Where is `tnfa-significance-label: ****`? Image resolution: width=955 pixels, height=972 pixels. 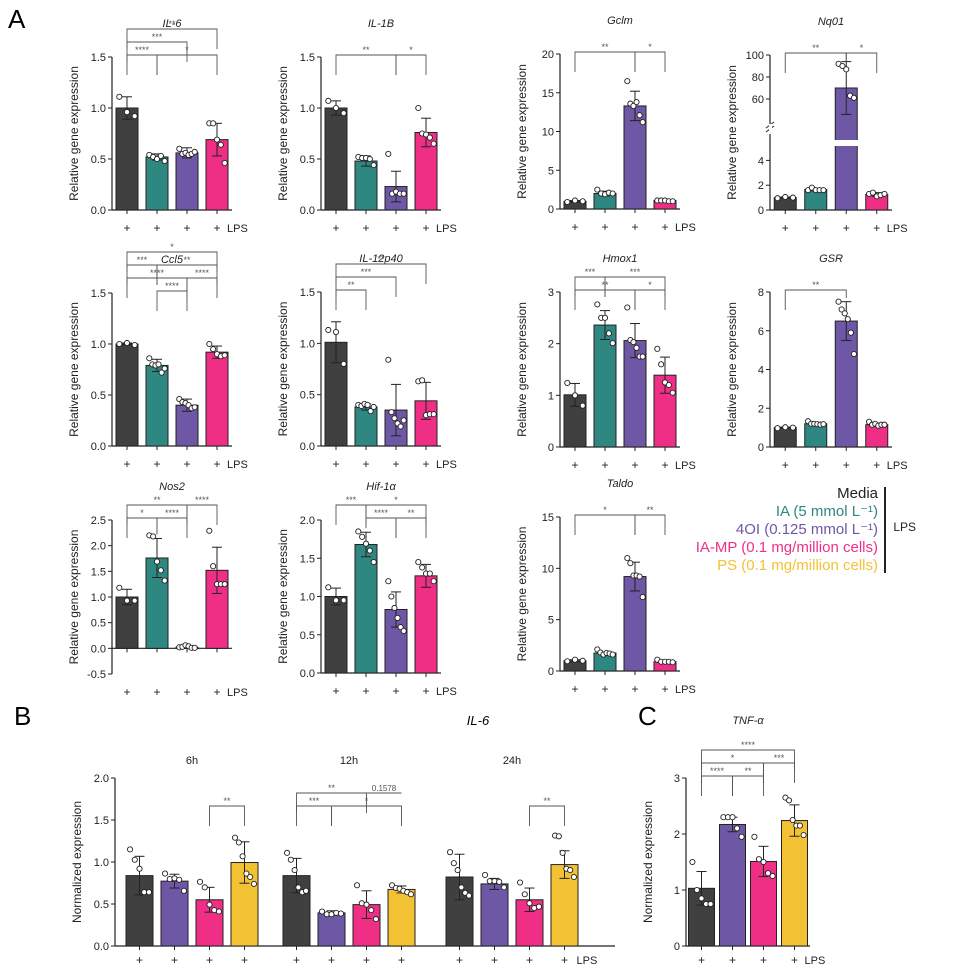
tnfa-significance-label: **** is located at coordinates (717, 771).